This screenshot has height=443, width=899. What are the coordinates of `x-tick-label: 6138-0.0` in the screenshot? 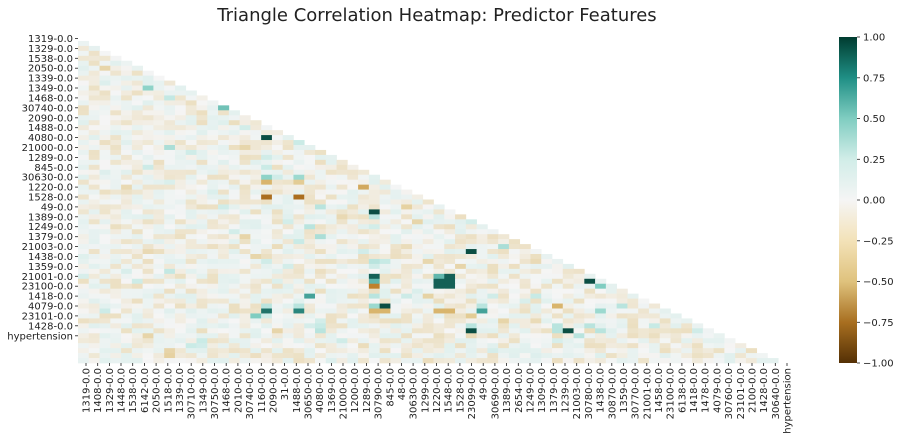 It's located at (682, 390).